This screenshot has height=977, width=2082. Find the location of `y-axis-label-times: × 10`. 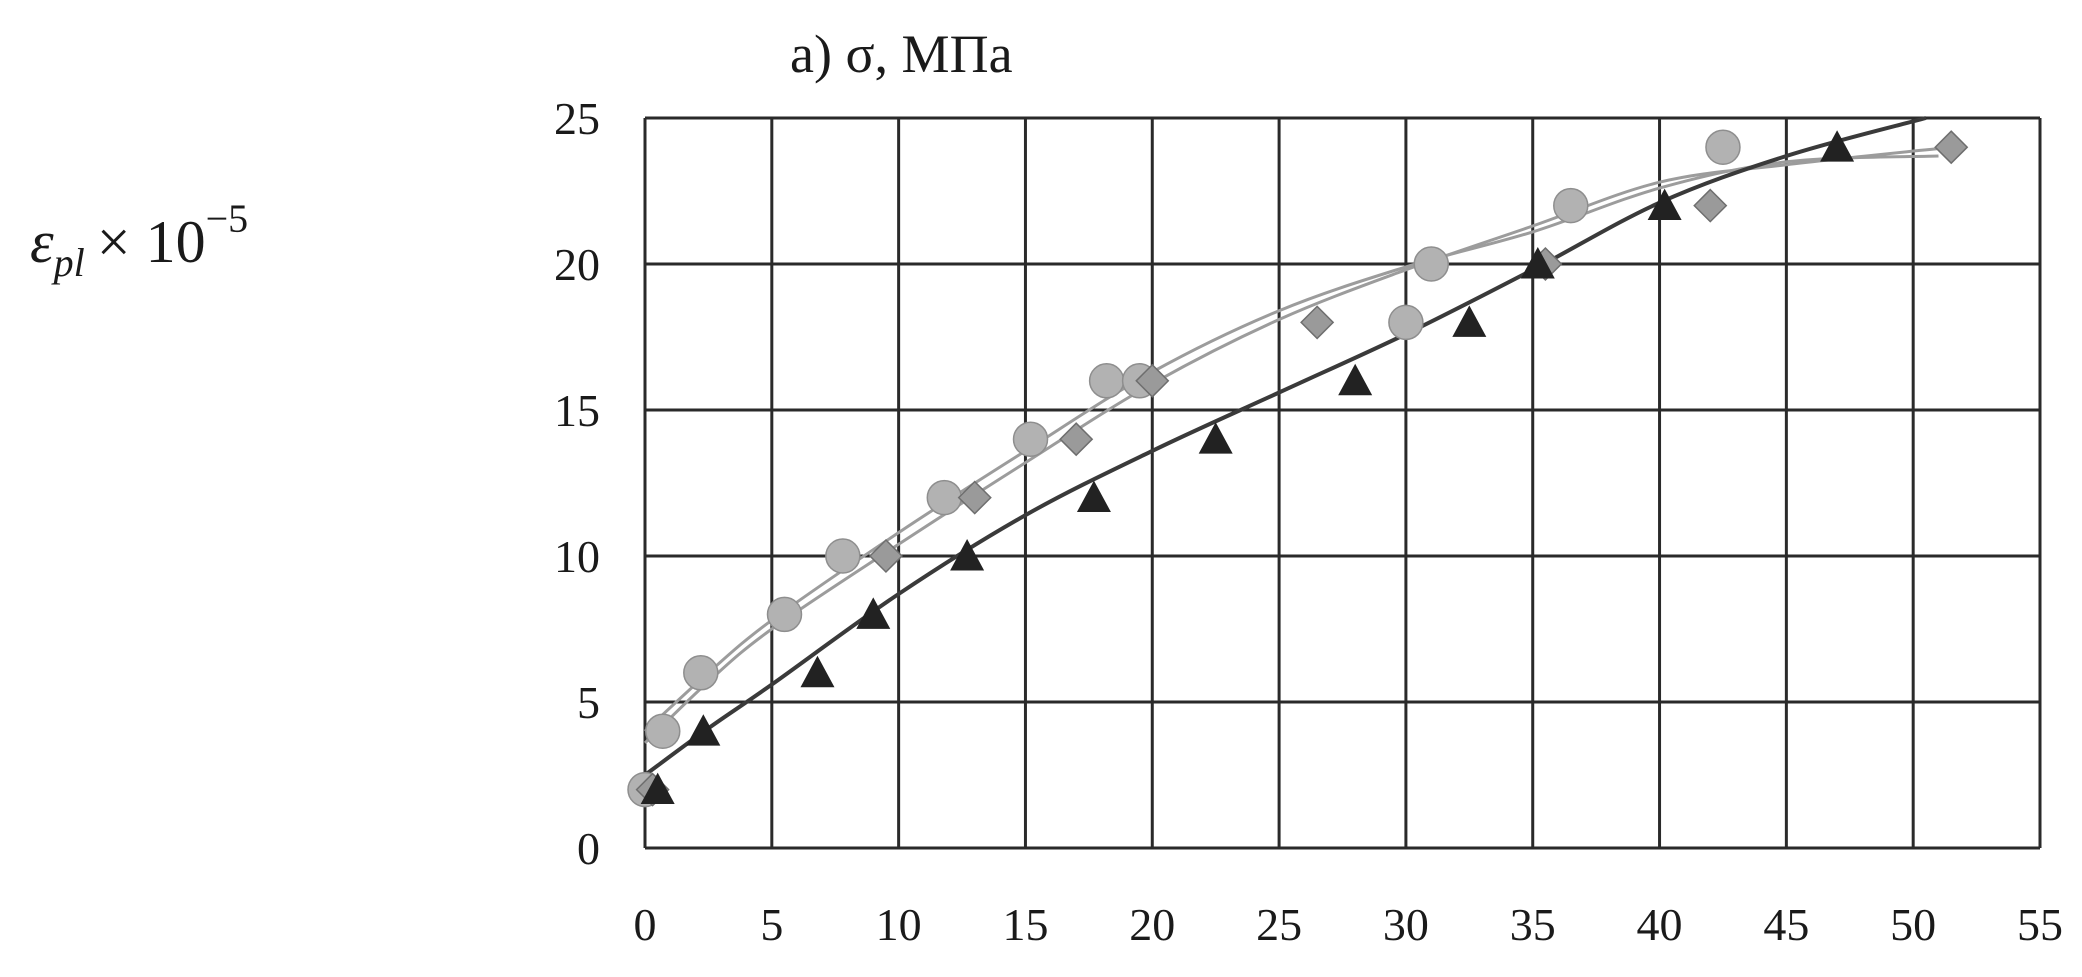

y-axis-label-times: × 10 is located at coordinates (151, 242).